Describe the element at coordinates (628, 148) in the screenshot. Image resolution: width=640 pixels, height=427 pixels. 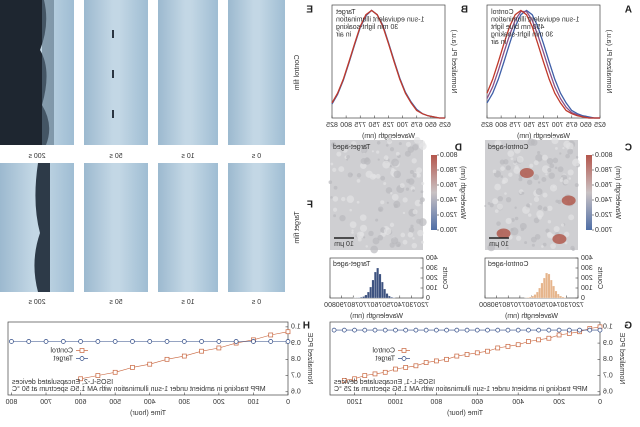
I see `panel-label: C` at that location.